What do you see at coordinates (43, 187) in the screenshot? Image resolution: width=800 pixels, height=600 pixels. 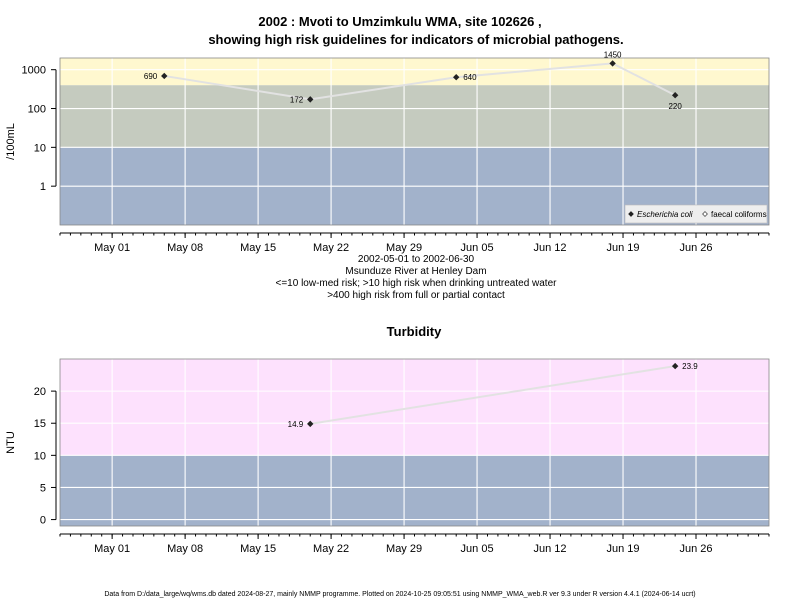 I see `y-tick-label: 1` at bounding box center [43, 187].